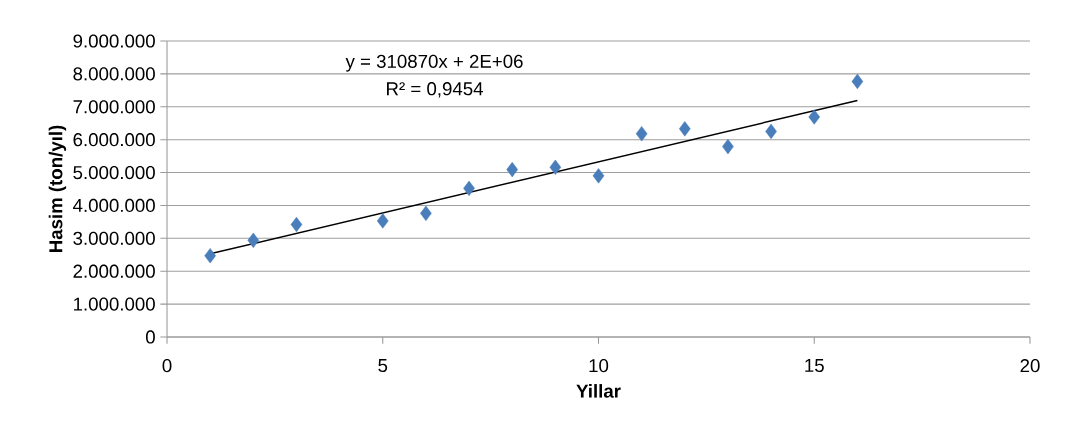 Image resolution: width=1065 pixels, height=425 pixels. Describe the element at coordinates (114, 107) in the screenshot. I see `y-tick-label: 7.000.000` at that location.